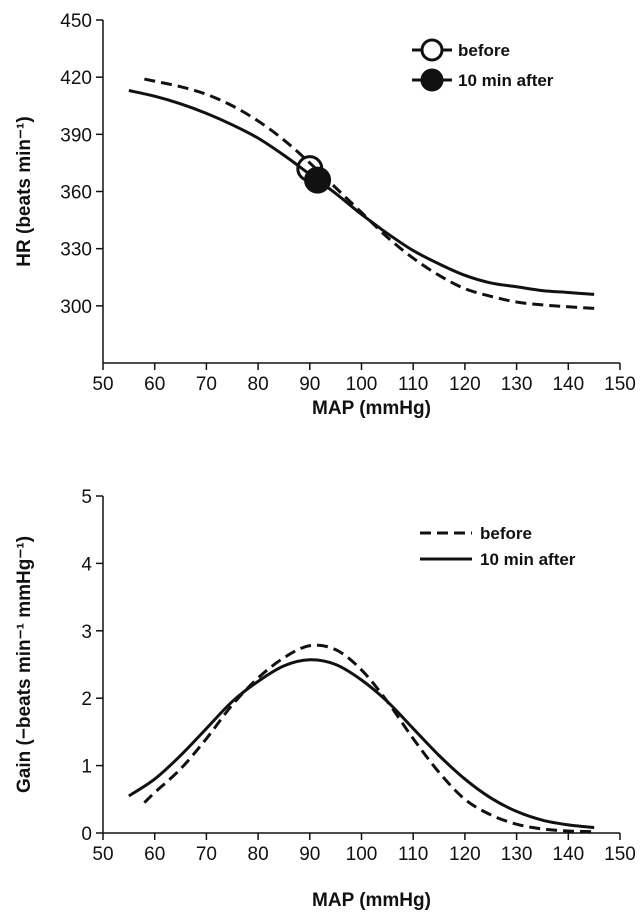 The width and height of the screenshot is (641, 915). I want to click on y-tick-label: 2, so click(86, 699).